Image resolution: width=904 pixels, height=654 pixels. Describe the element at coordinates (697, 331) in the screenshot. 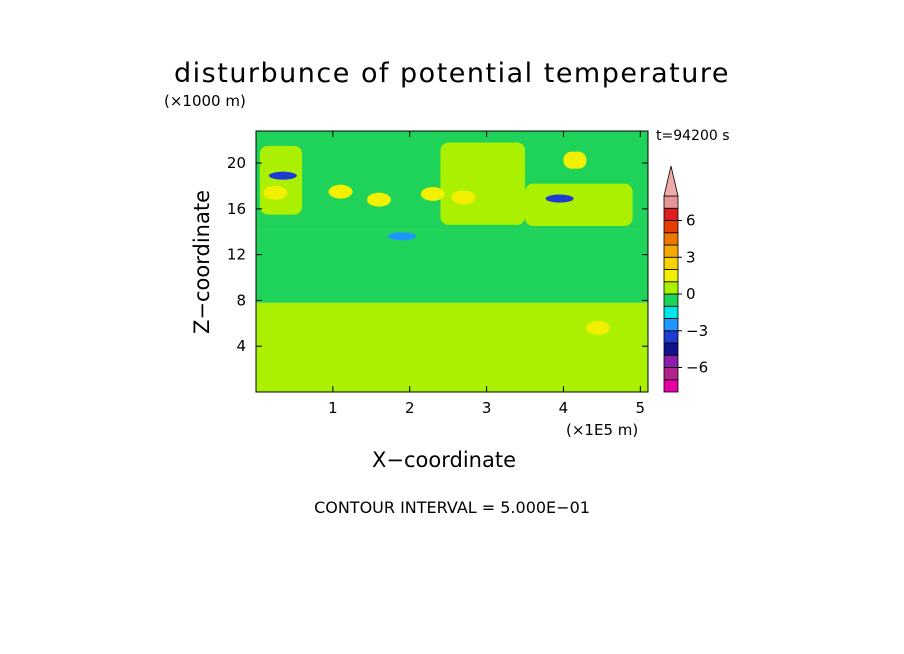

I see `colorbar-tick-label: −3` at that location.